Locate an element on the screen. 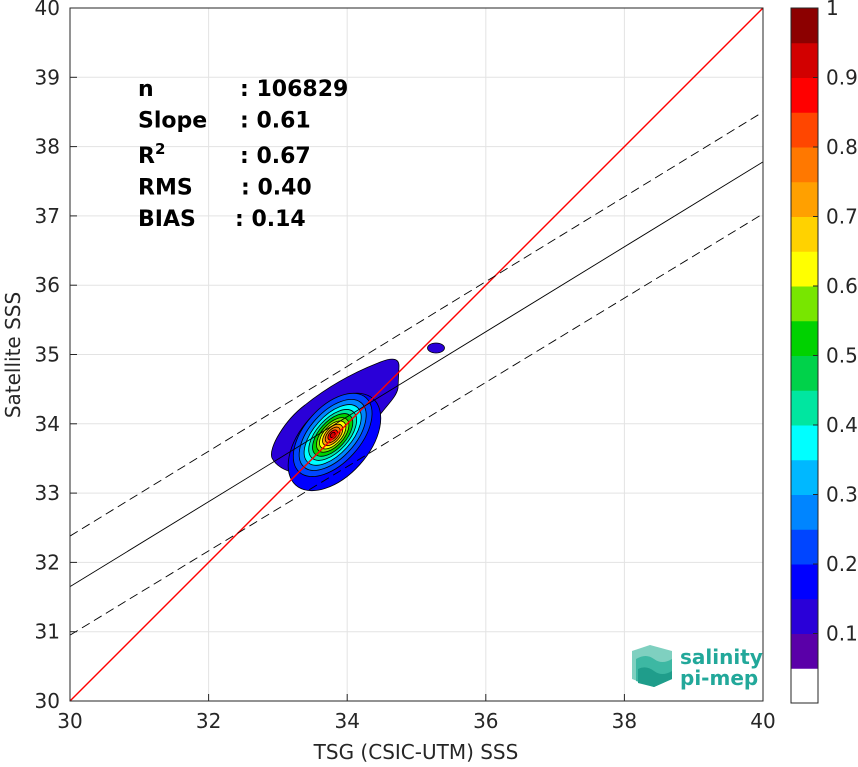 The width and height of the screenshot is (858, 767). stat-value: : 106829 is located at coordinates (294, 89).